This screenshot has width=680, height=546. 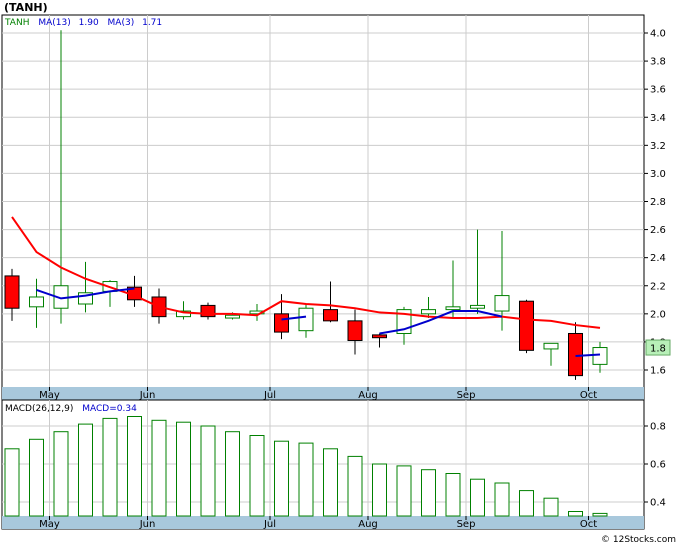 I want to click on price-legend: TANH MA(13) 1.90 MA(3) 1.71, so click(x=83, y=23).